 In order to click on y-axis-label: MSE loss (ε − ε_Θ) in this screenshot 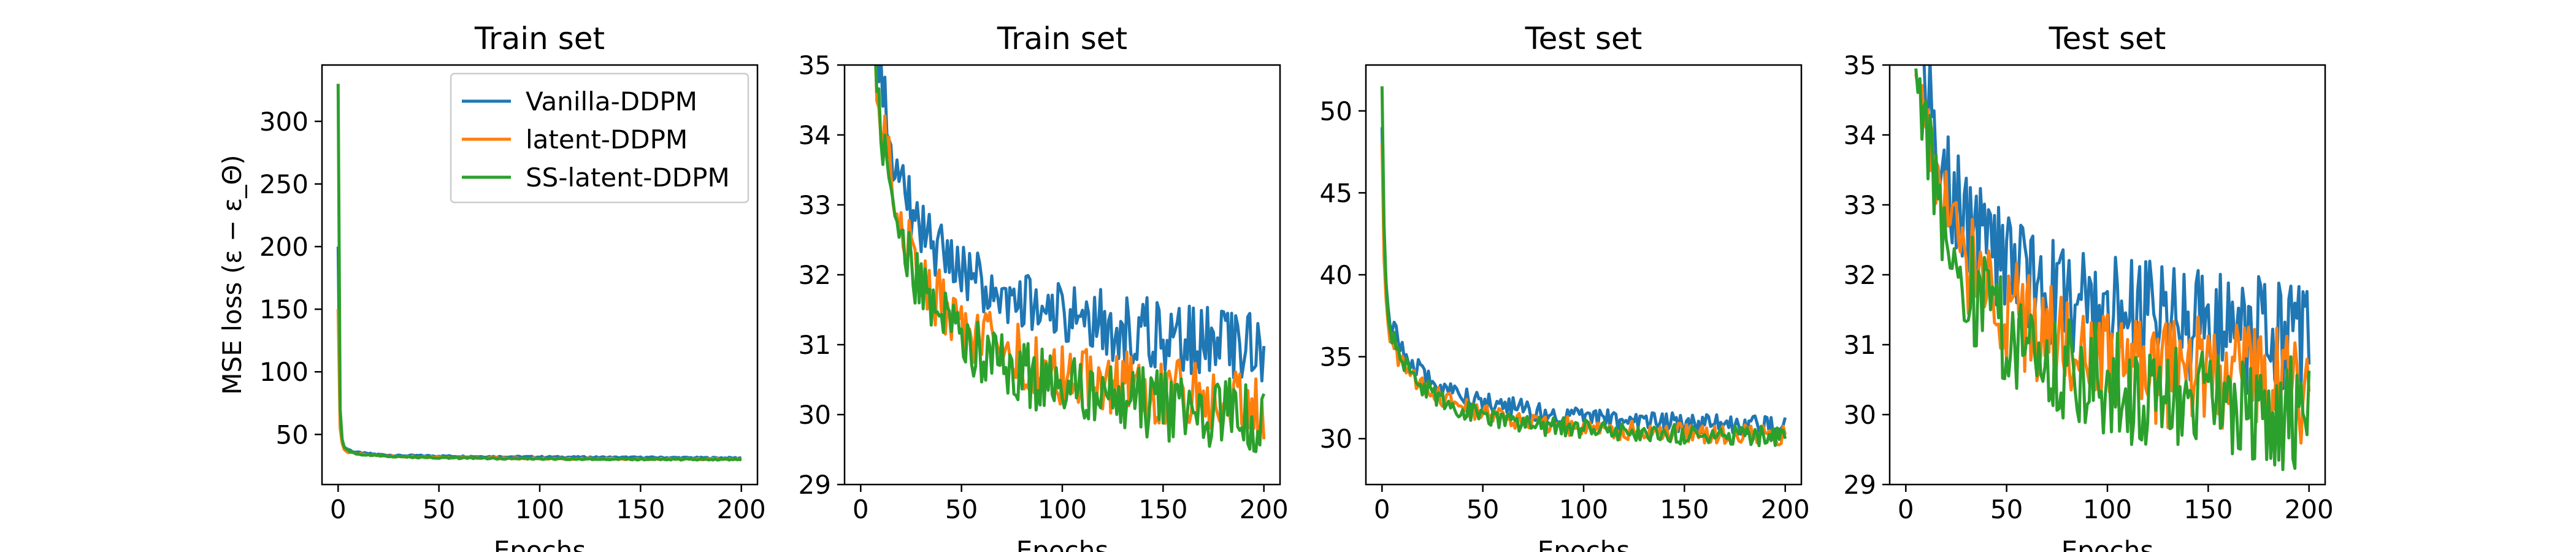, I will do `click(232, 274)`.